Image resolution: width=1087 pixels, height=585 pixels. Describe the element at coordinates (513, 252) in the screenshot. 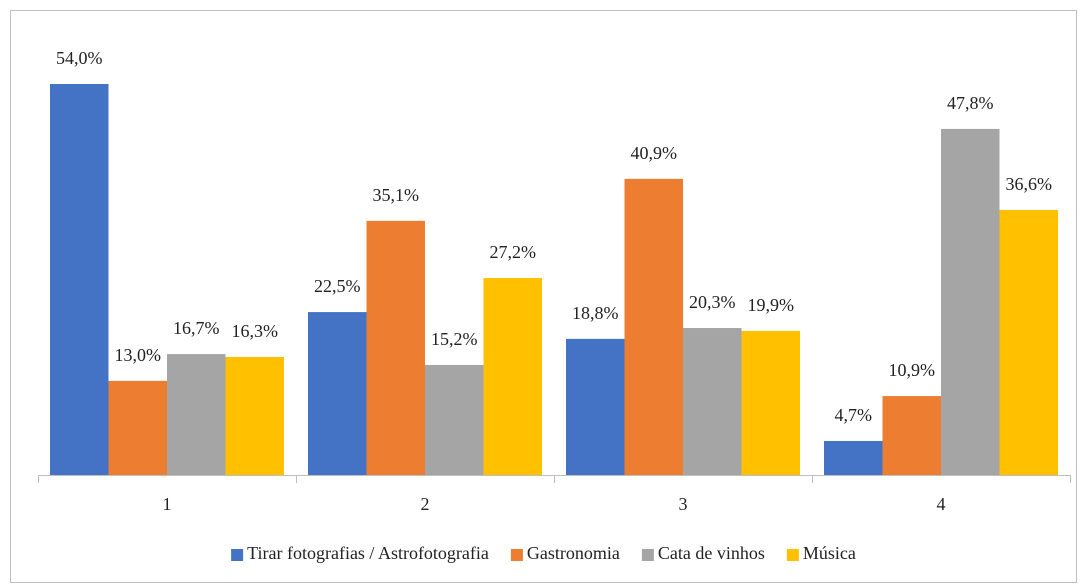

I see `data-label: 27,2%` at that location.